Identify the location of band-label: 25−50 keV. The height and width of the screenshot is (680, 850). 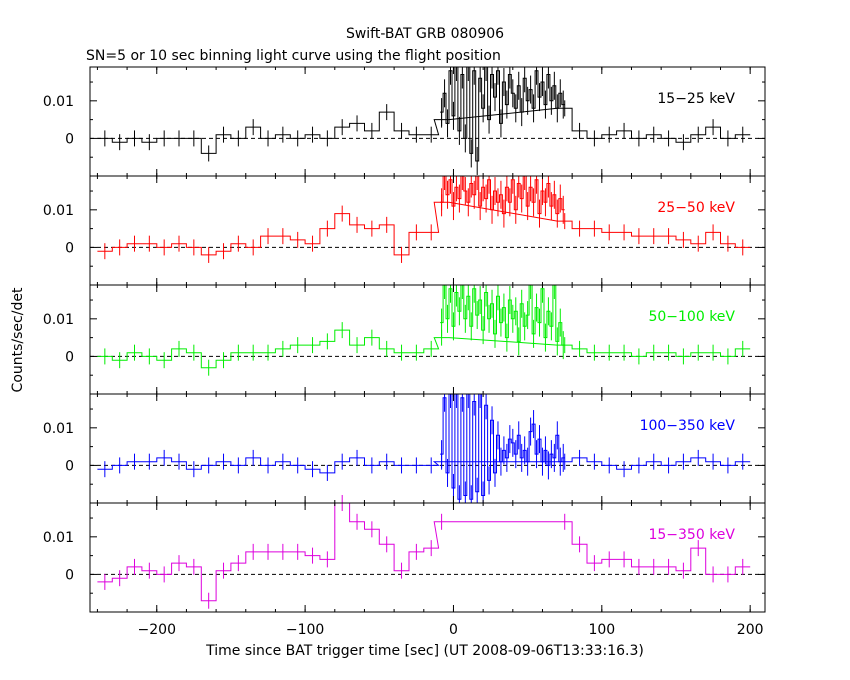
(696, 208).